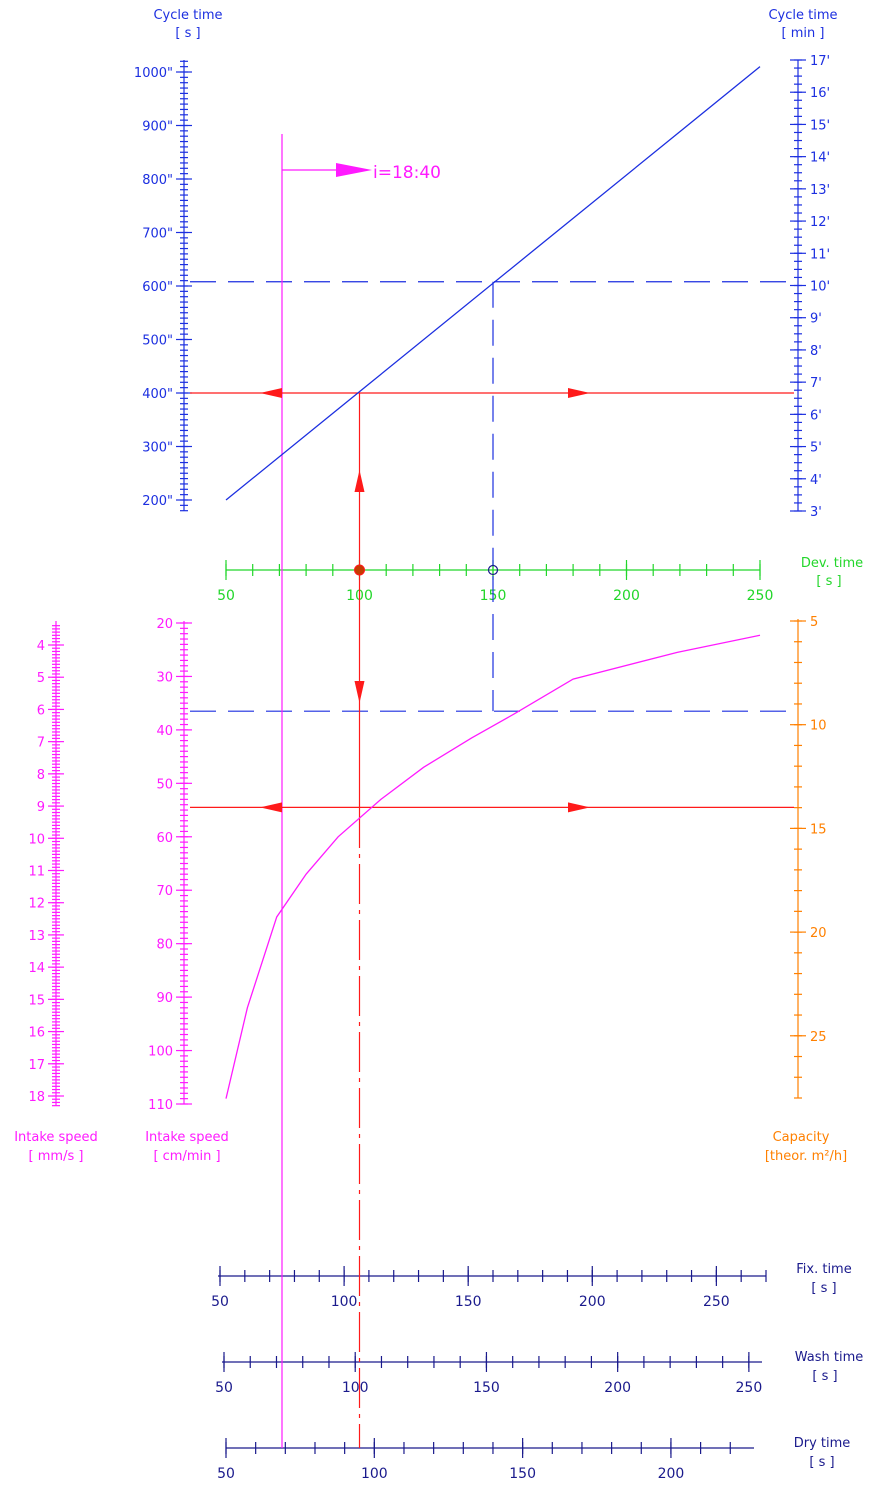 Image resolution: width=873 pixels, height=1486 pixels. I want to click on cycle-time-min-axis-tick-label: 12', so click(820, 222).